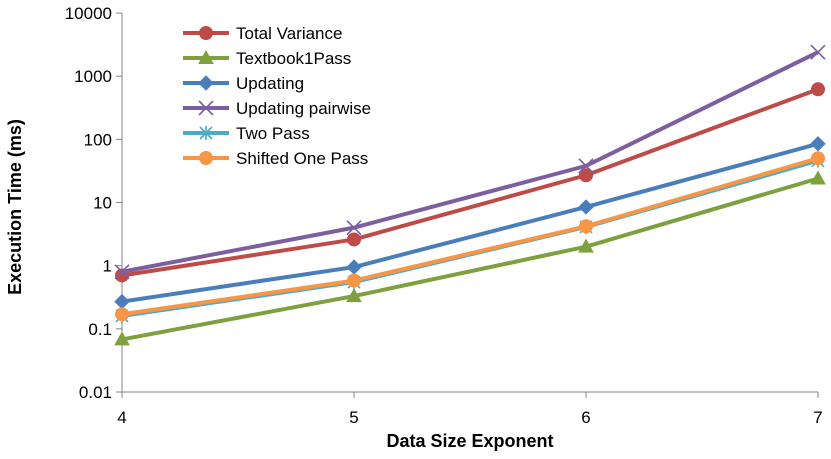  I want to click on x-tick-label: 4, so click(121, 417).